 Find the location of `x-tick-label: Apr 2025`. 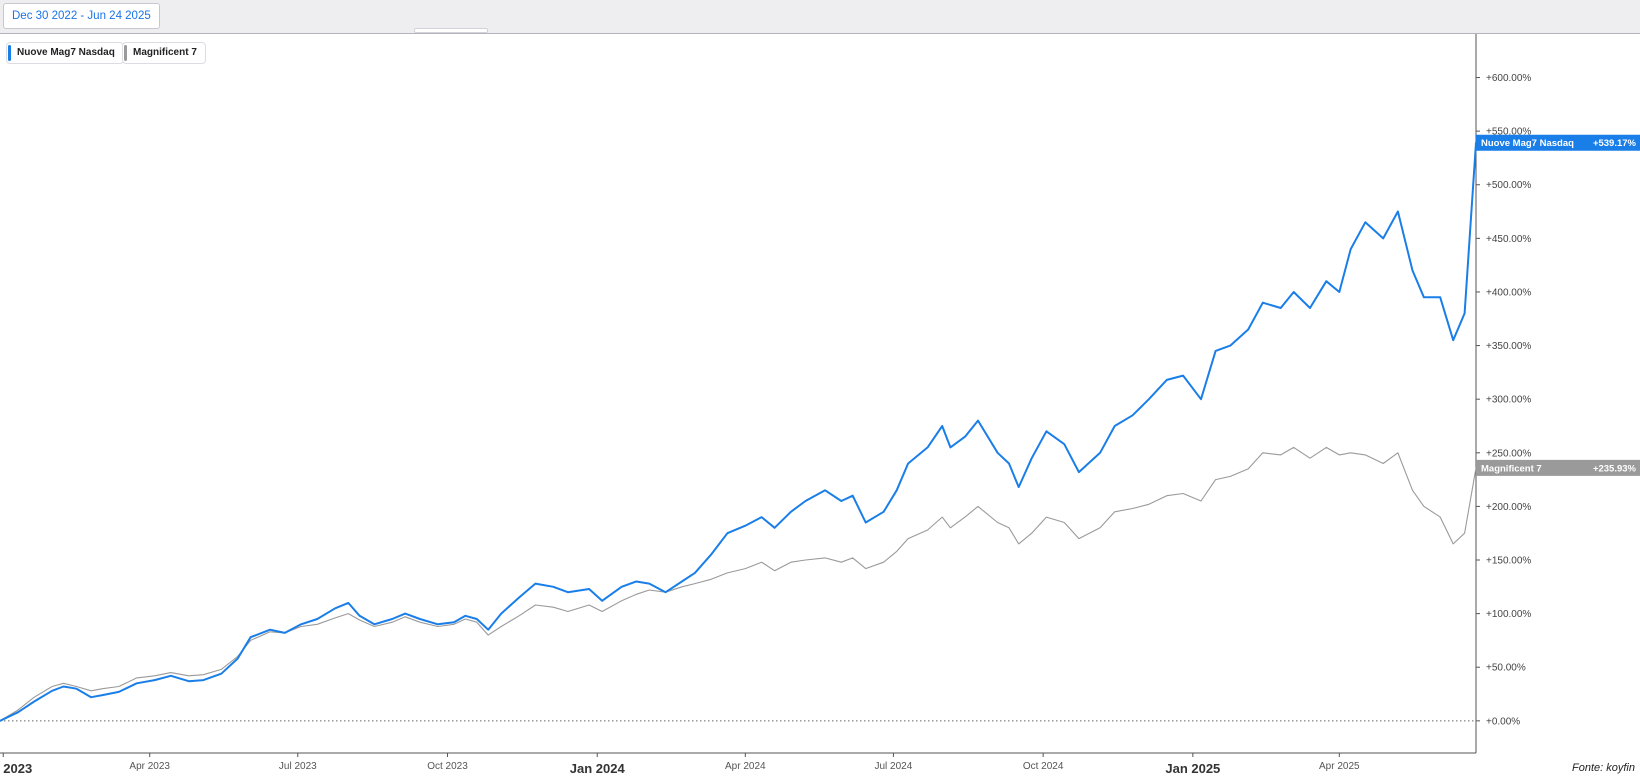

x-tick-label: Apr 2025 is located at coordinates (1339, 766).